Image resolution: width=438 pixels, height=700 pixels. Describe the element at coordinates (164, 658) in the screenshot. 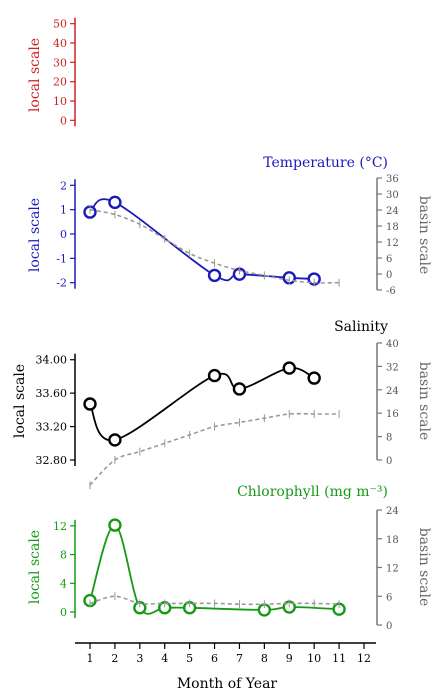

I see `x-tick-label: 4` at that location.